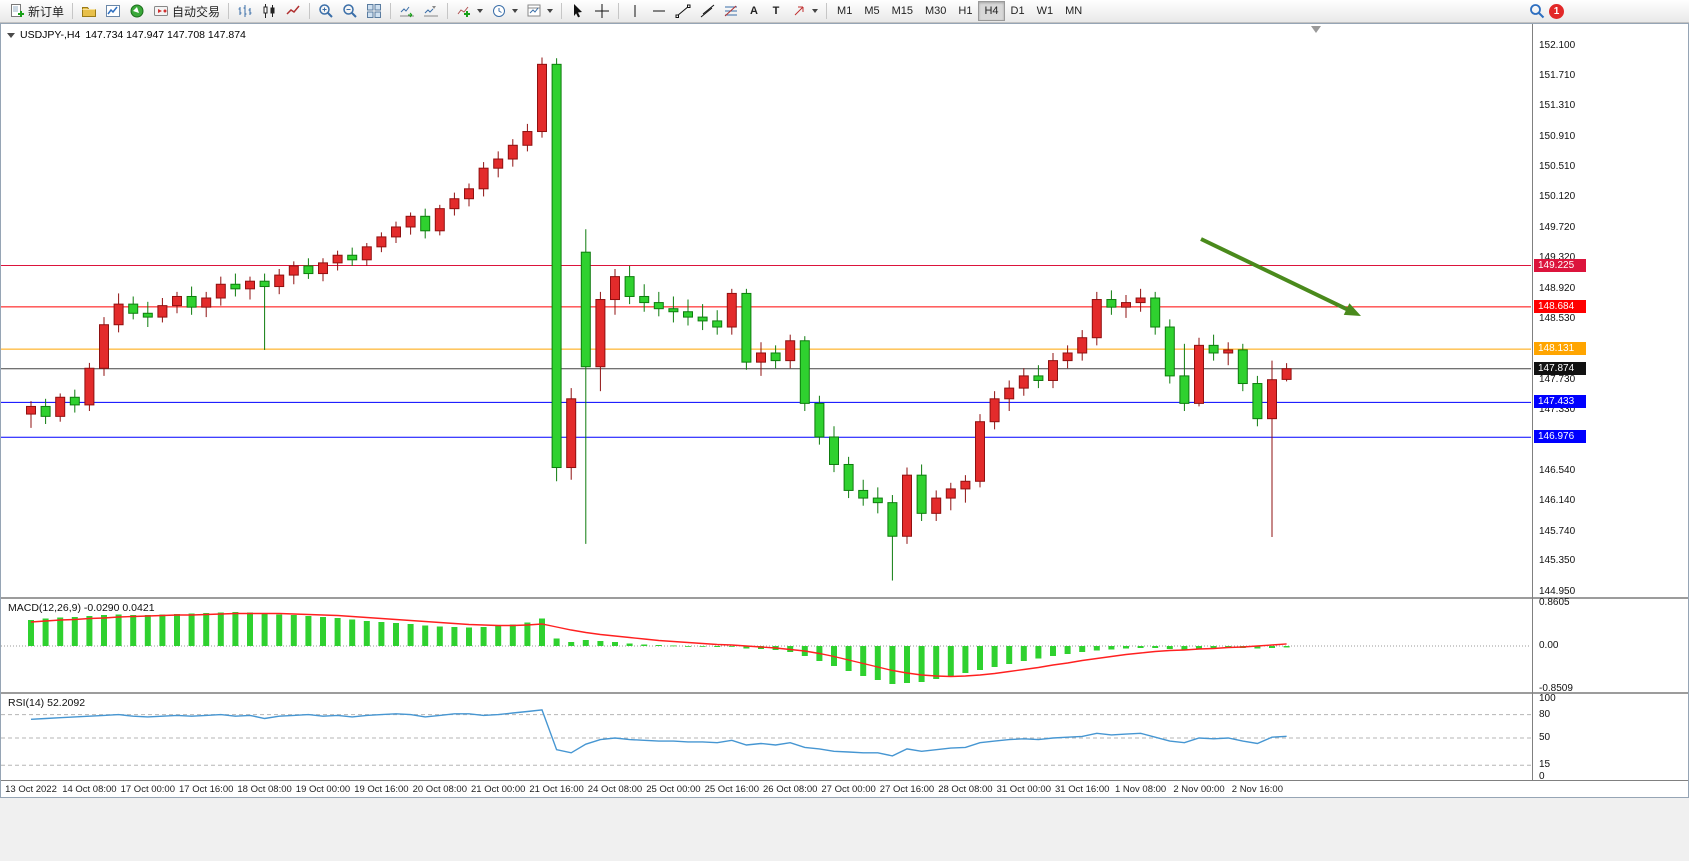 The image size is (1689, 861). What do you see at coordinates (1556, 11) in the screenshot?
I see `notification-badge: 1` at bounding box center [1556, 11].